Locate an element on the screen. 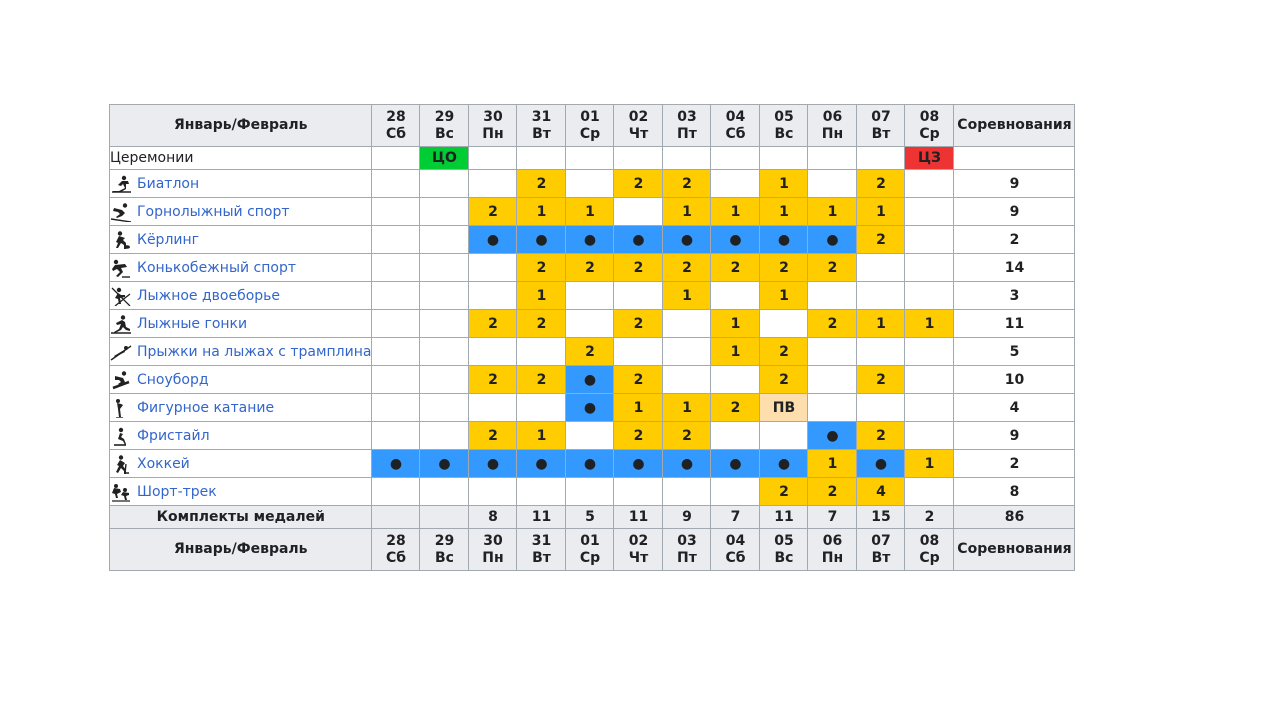 This screenshot has height=720, width=1280. sport-name-cell: Хоккей is located at coordinates (240, 463).